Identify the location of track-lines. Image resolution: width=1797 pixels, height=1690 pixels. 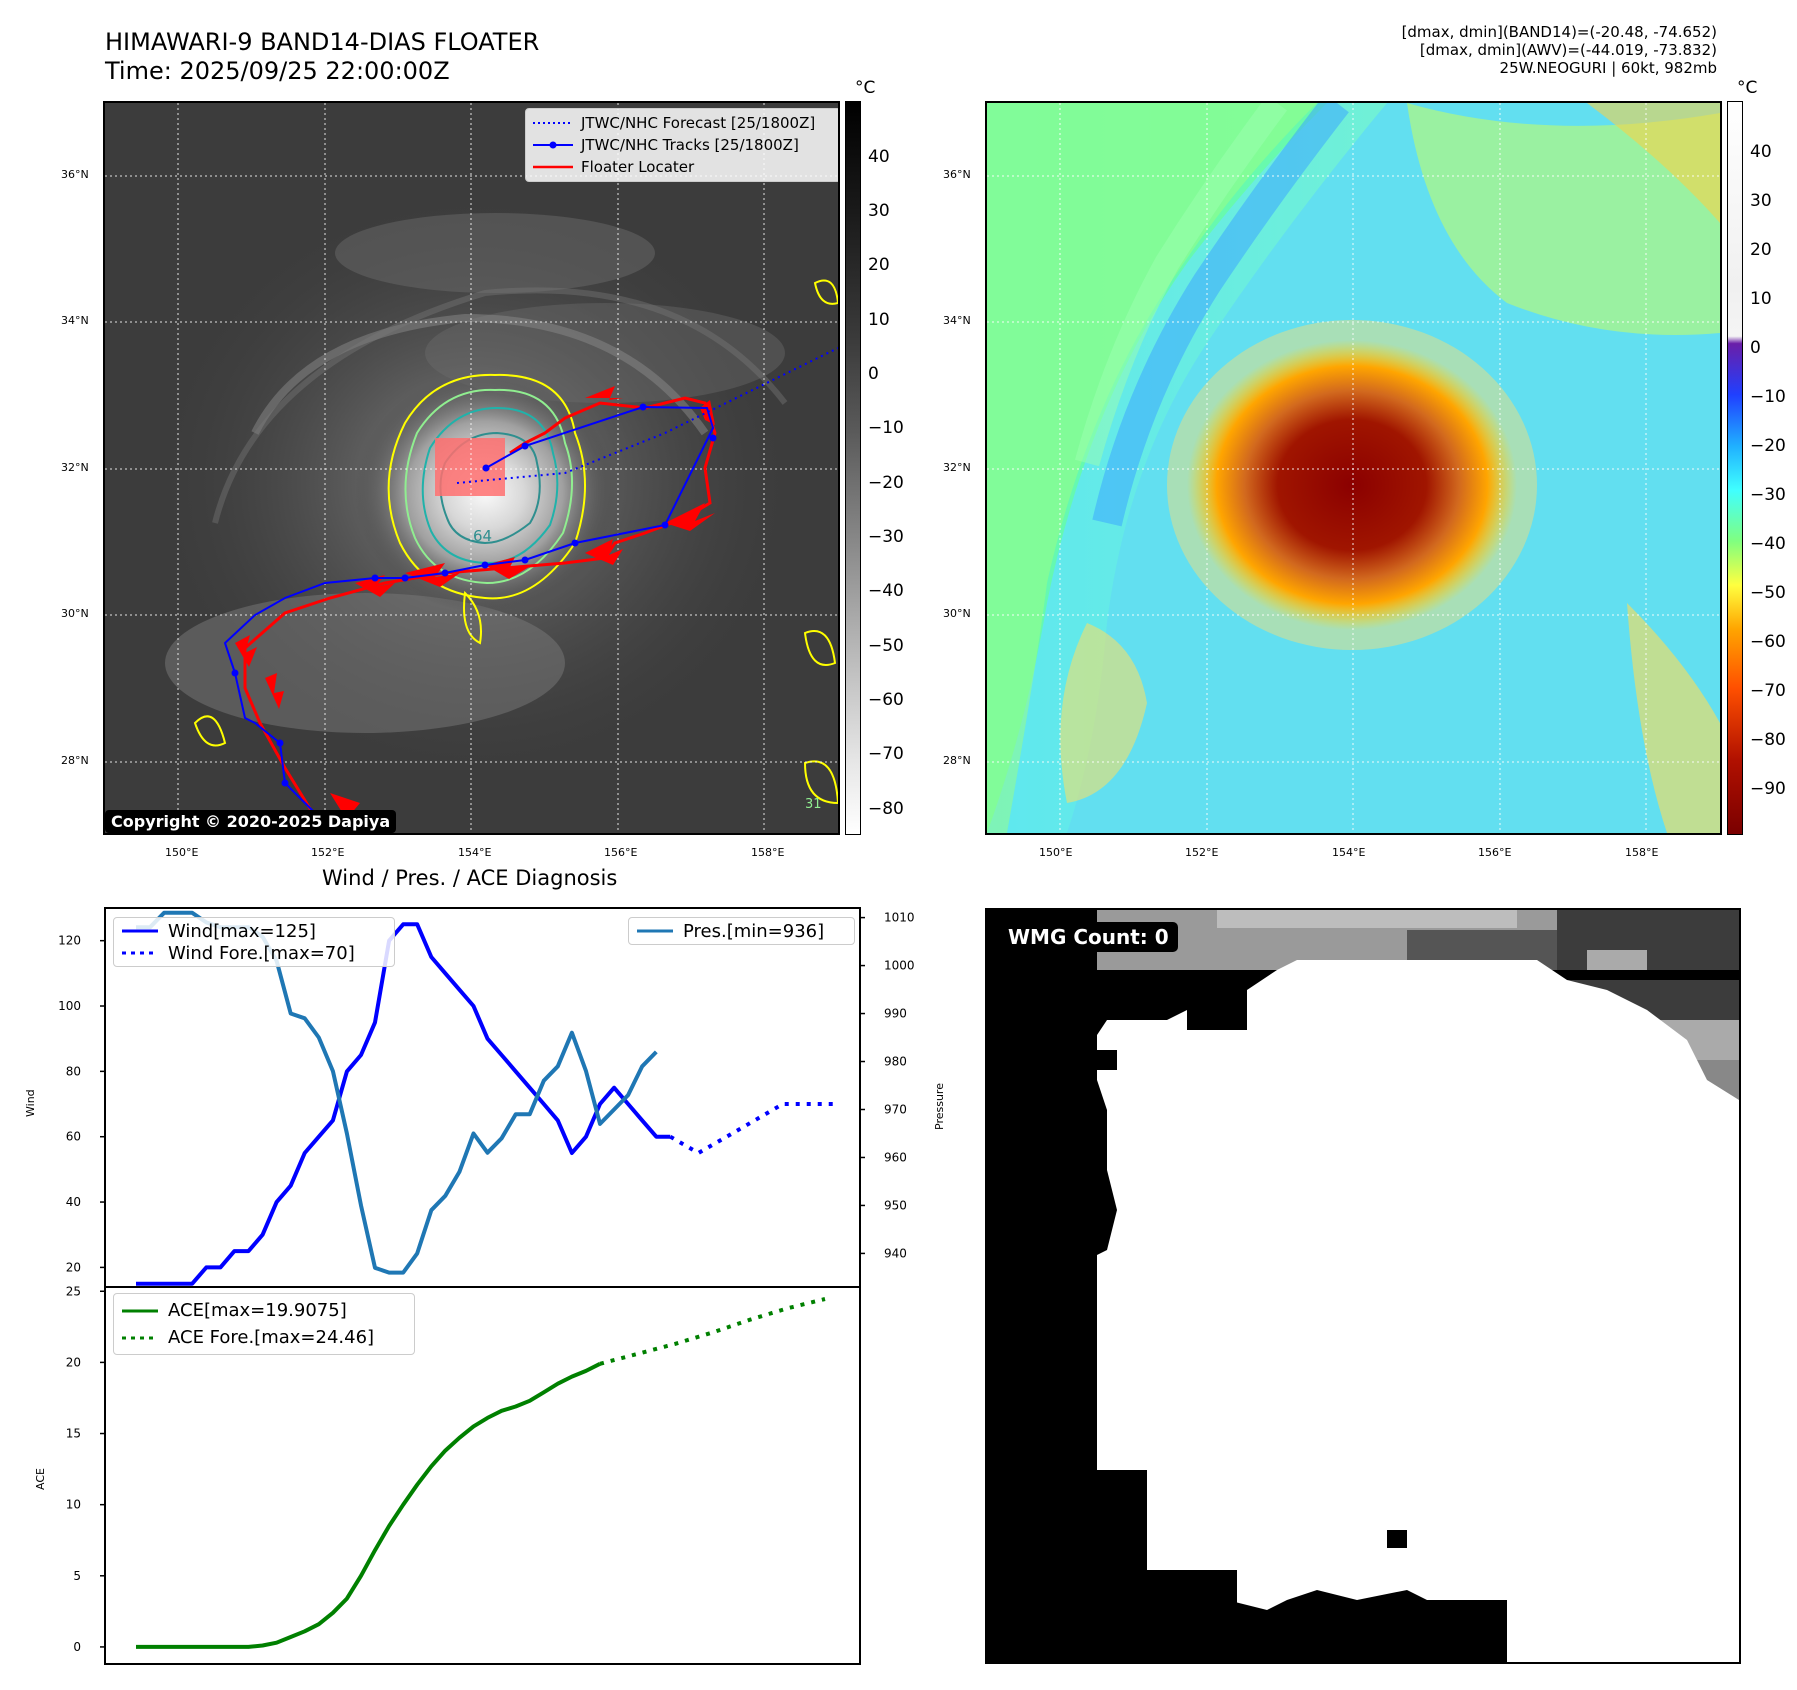
(530, 590).